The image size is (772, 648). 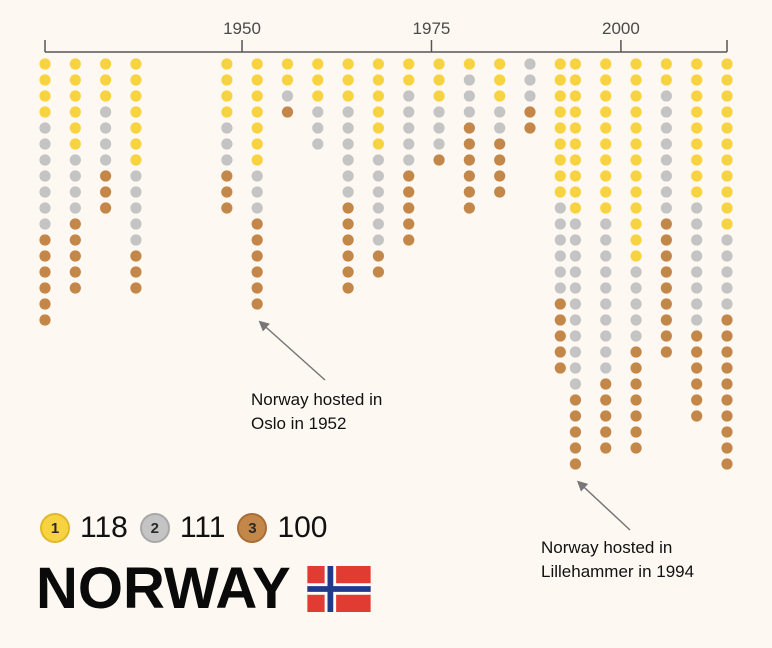 I want to click on medal-dot-gold-2002, so click(x=636, y=224).